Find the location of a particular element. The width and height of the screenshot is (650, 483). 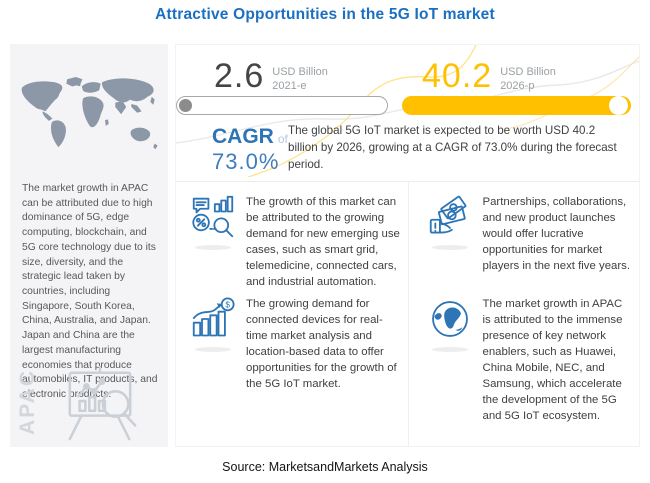

stat-2021-year: 2021-e is located at coordinates (289, 85).